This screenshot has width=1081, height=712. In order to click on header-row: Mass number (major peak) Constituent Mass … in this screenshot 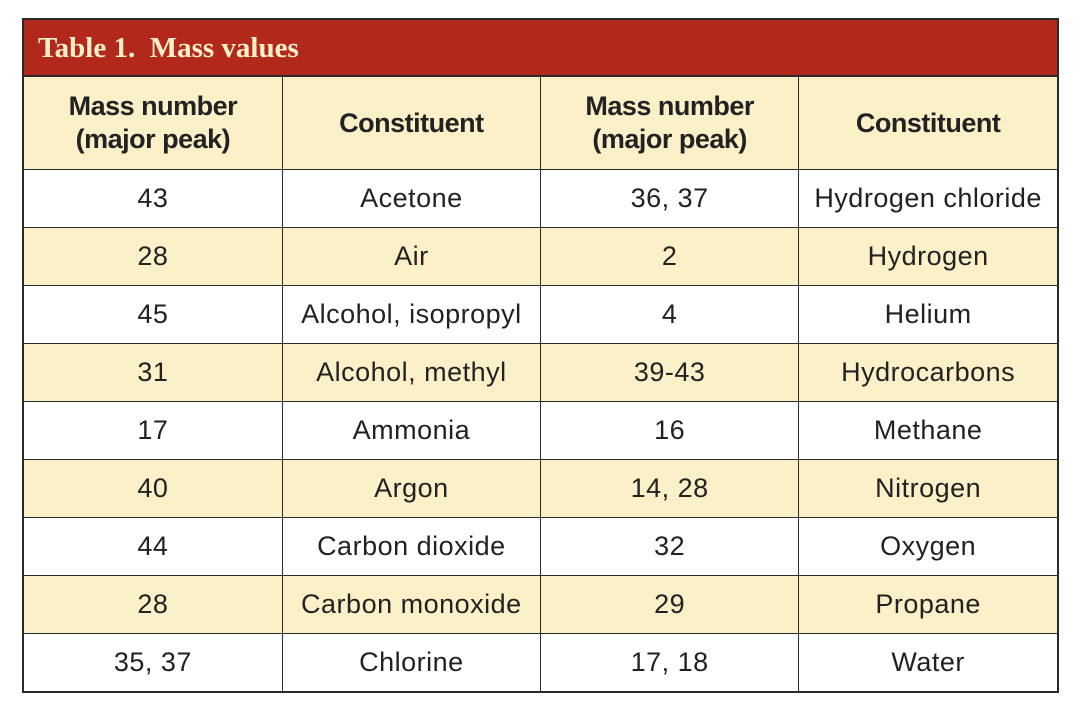, I will do `click(540, 123)`.